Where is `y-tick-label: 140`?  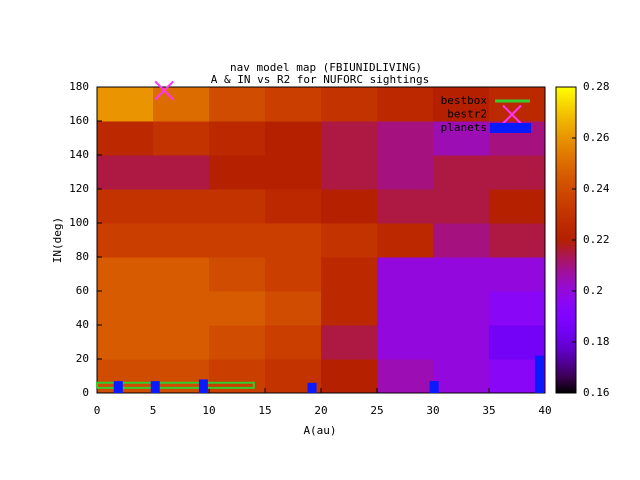 y-tick-label: 140 is located at coordinates (79, 154).